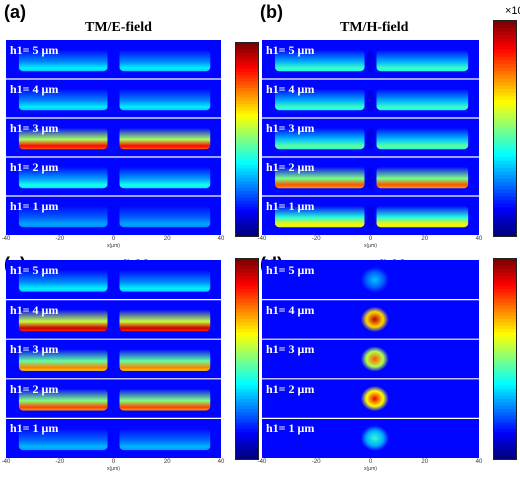 This screenshot has width=520, height=492. What do you see at coordinates (15, 12) in the screenshot?
I see `panel-label: (a)` at bounding box center [15, 12].